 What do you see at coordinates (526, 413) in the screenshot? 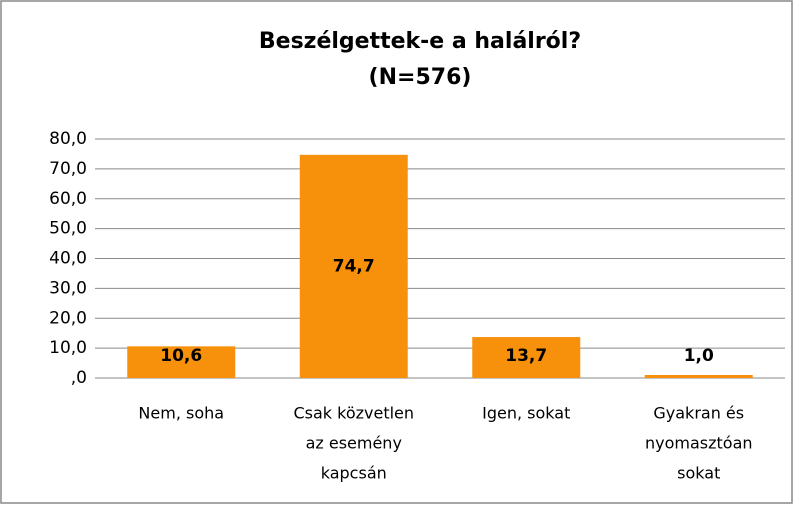
I see `x-tick-label: Igen, sokat` at bounding box center [526, 413].